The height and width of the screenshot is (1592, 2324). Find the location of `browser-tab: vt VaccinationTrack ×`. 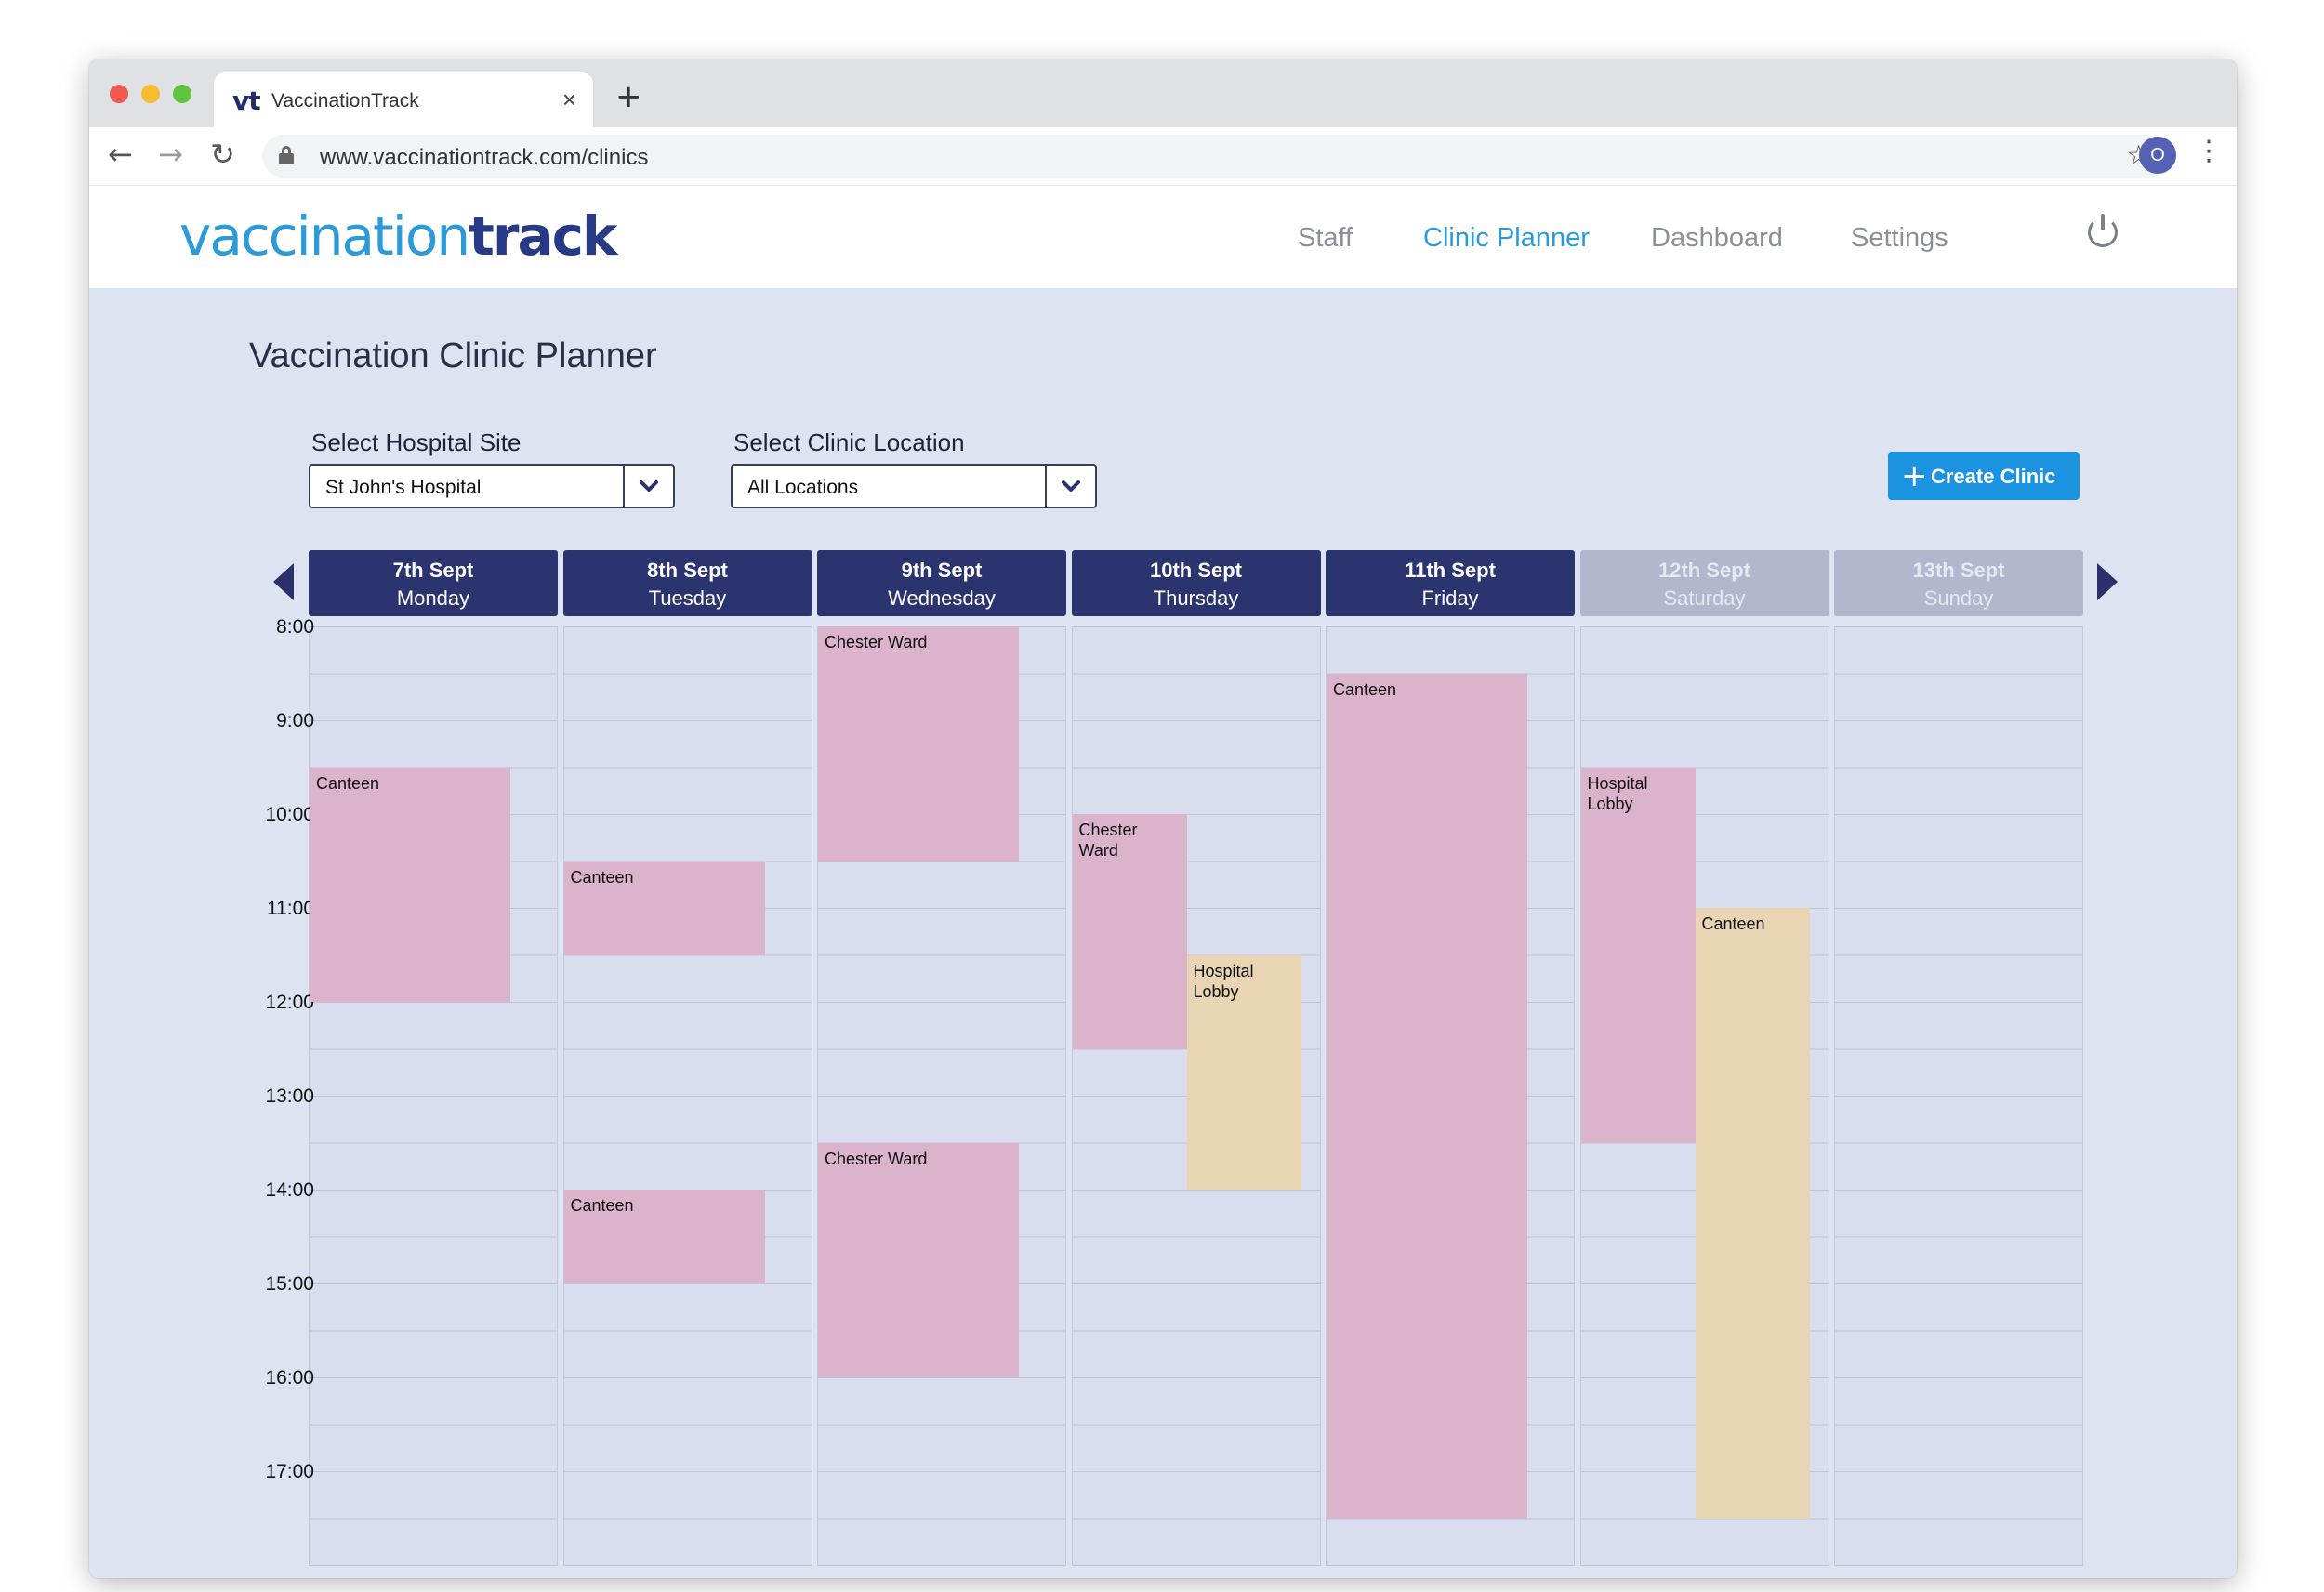

browser-tab: vt VaccinationTrack × is located at coordinates (403, 99).